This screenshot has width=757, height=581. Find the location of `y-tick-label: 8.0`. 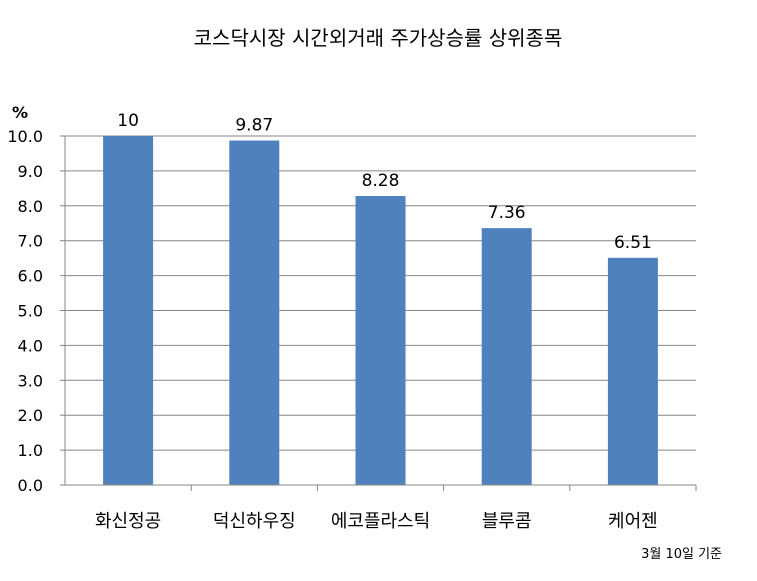

y-tick-label: 8.0 is located at coordinates (30, 206).